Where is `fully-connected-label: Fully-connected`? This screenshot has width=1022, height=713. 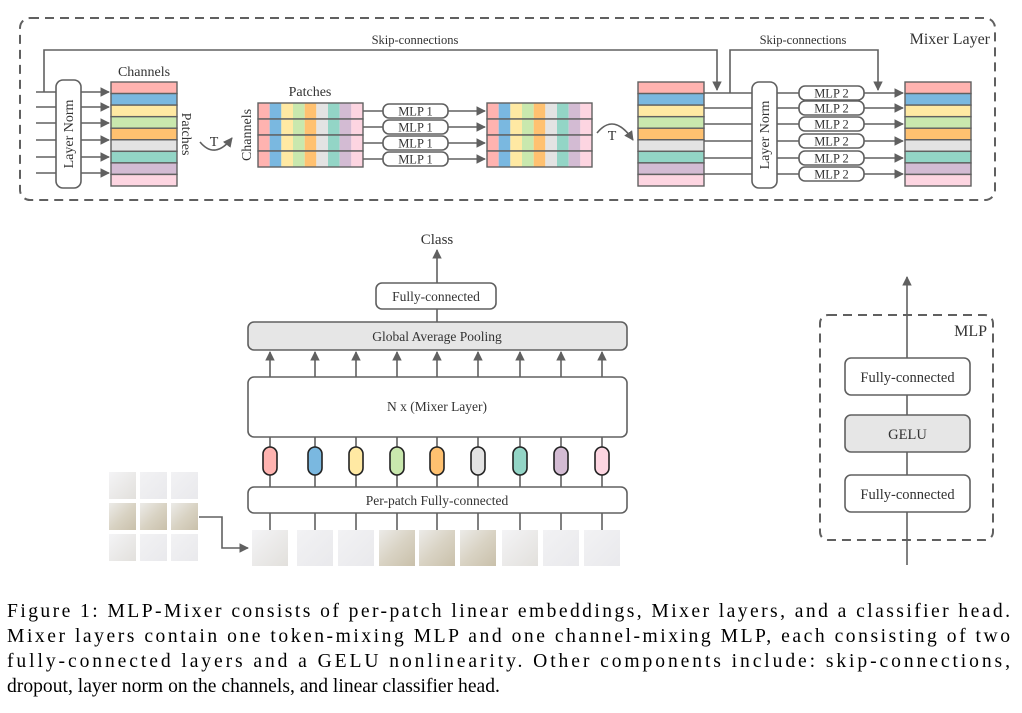 fully-connected-label: Fully-connected is located at coordinates (907, 378).